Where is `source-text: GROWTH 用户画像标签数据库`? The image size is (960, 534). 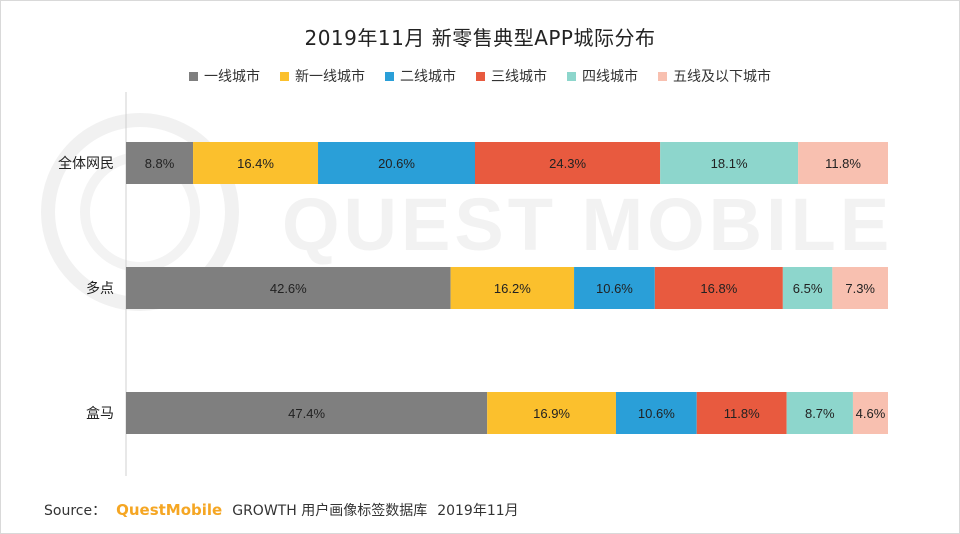 source-text: GROWTH 用户画像标签数据库 is located at coordinates (330, 511).